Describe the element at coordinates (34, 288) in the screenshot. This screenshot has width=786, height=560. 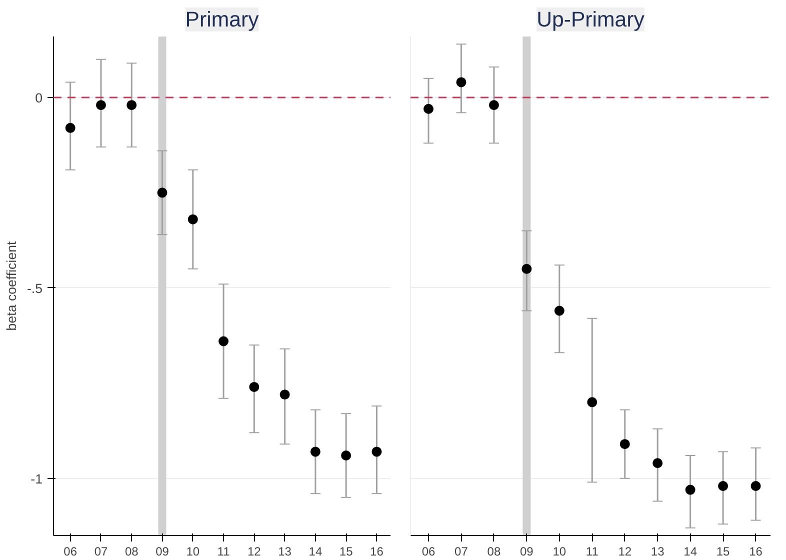
I see `y-tick-label: -.5` at that location.